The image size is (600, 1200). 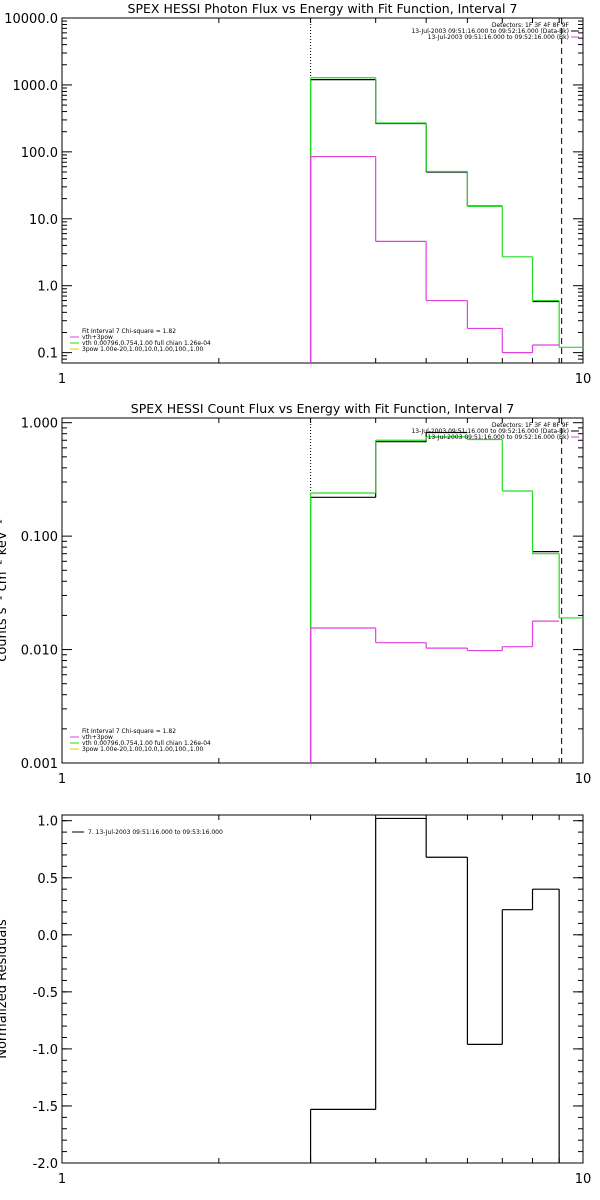 I want to click on y-tick-label: 10000.0, so click(x=31, y=19).